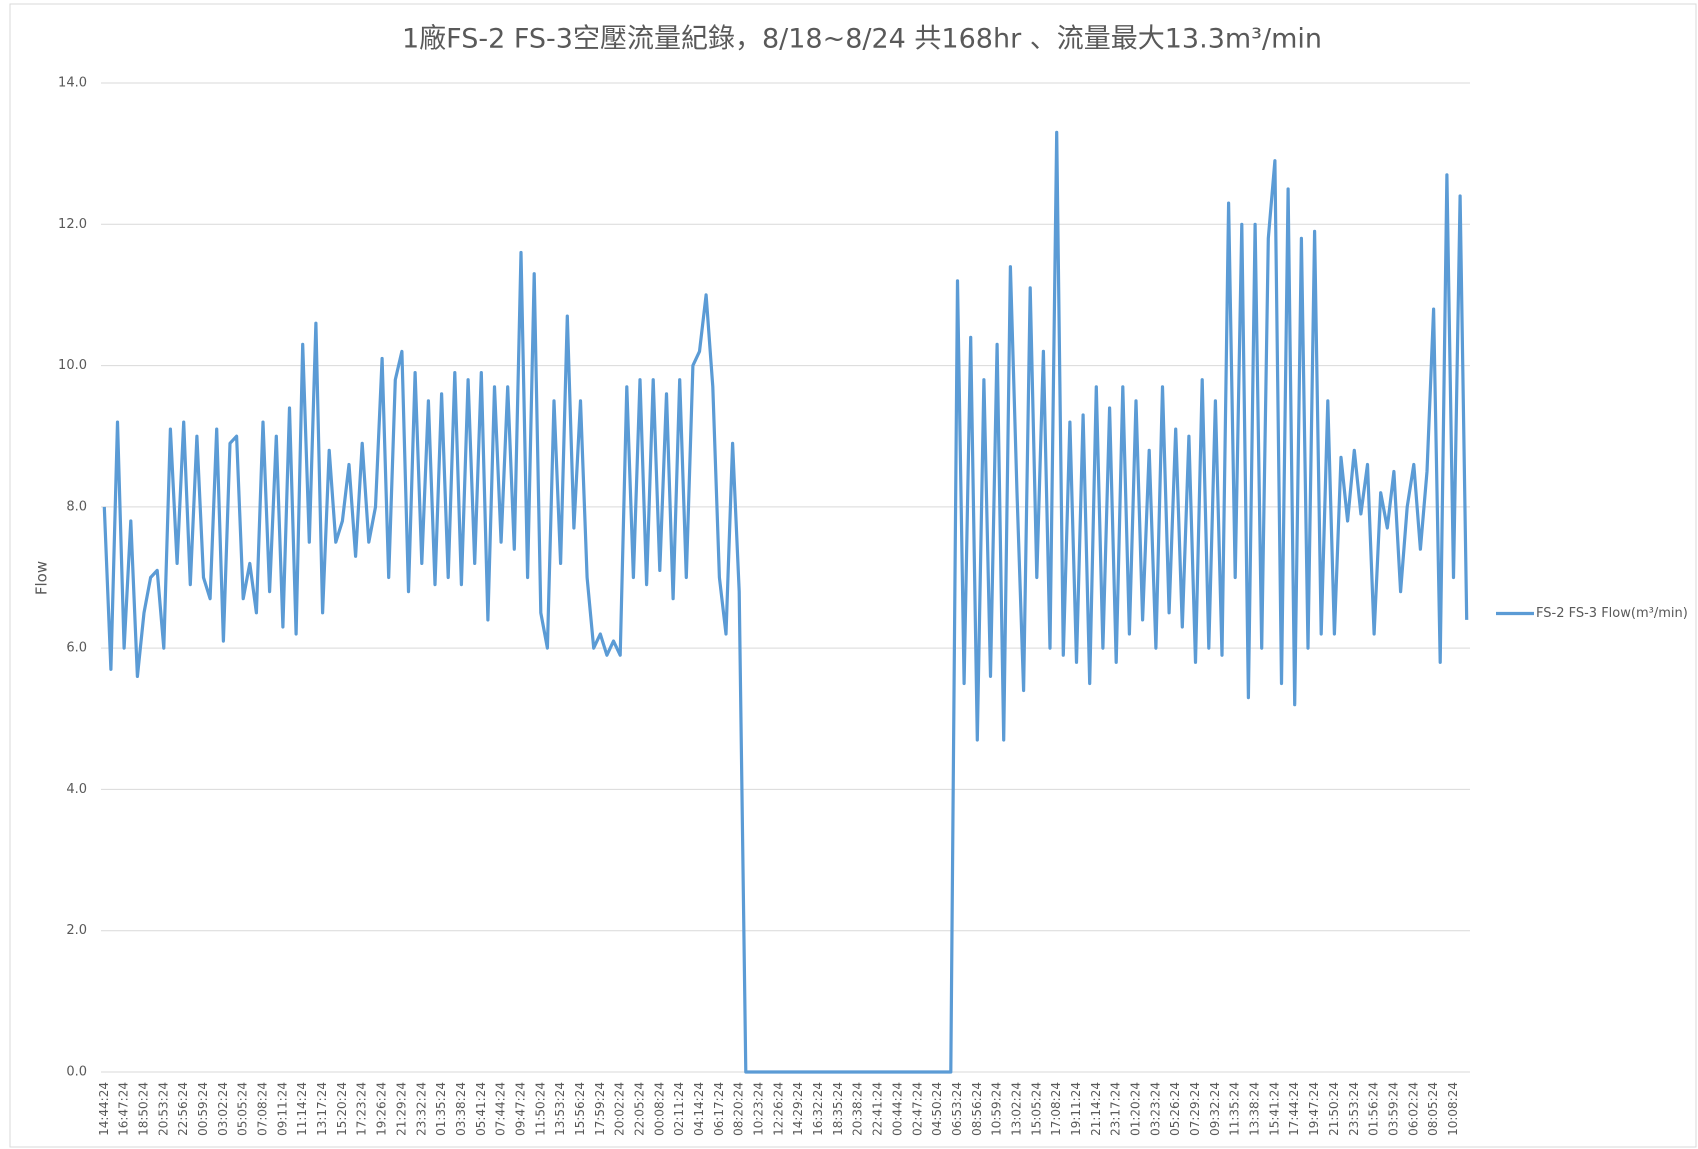  Describe the element at coordinates (1453, 1109) in the screenshot. I see `x-tick-label: 10:08:24` at that location.